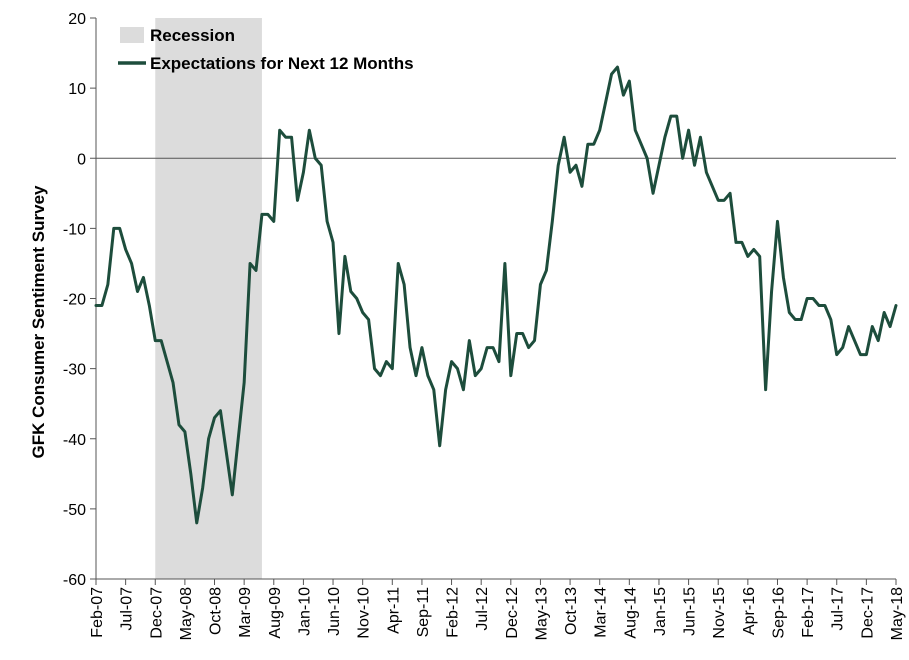  I want to click on y-axis-title: GFK Consumer Sentiment Survey, so click(38, 322).